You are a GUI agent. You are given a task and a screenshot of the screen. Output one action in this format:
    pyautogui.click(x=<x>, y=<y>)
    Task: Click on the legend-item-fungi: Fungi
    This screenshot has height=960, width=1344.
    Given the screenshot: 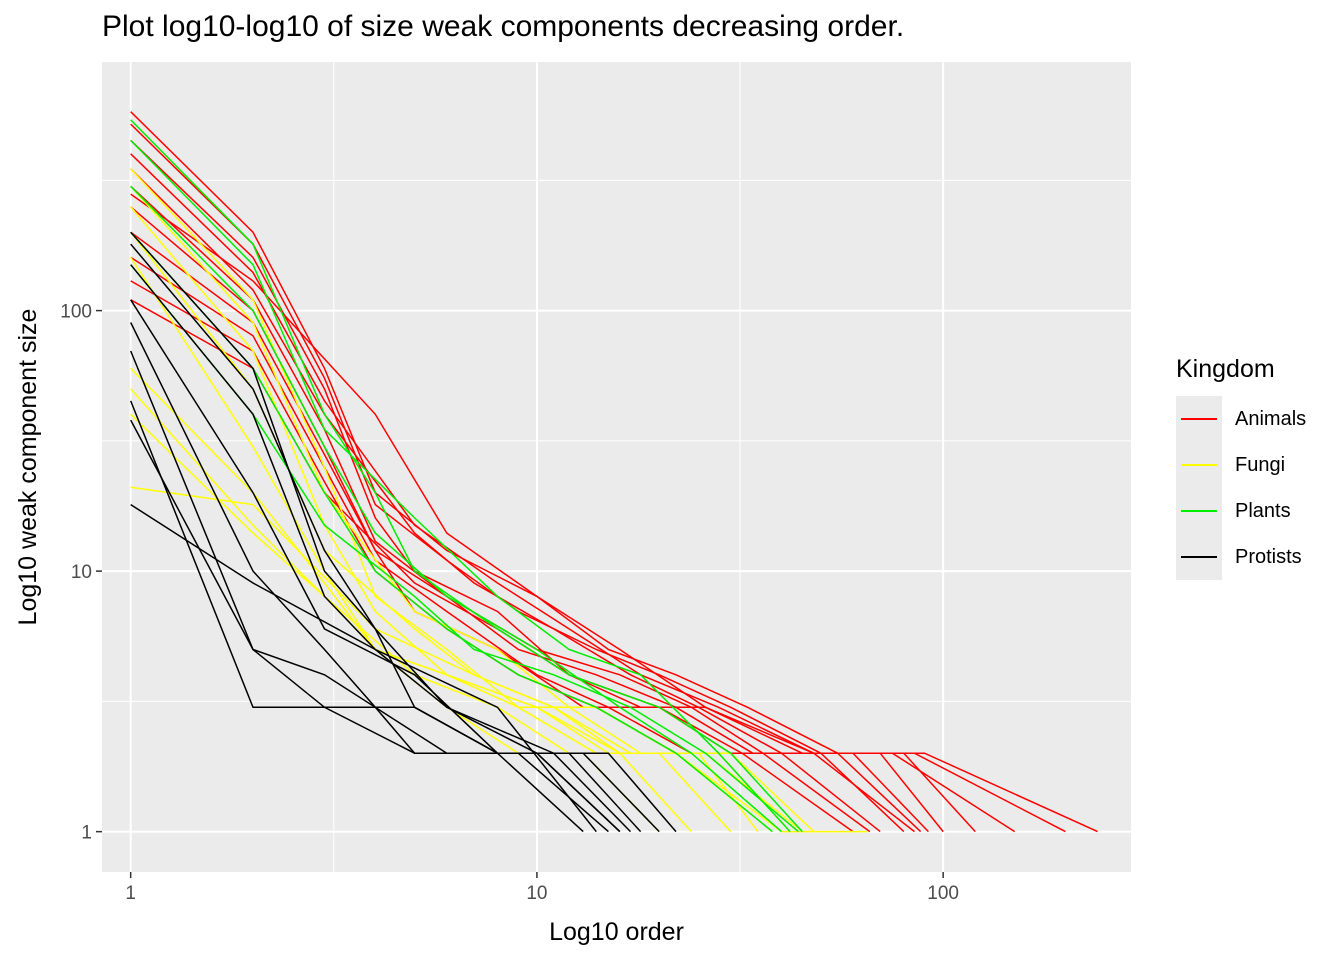 What is the action you would take?
    pyautogui.click(x=1241, y=465)
    